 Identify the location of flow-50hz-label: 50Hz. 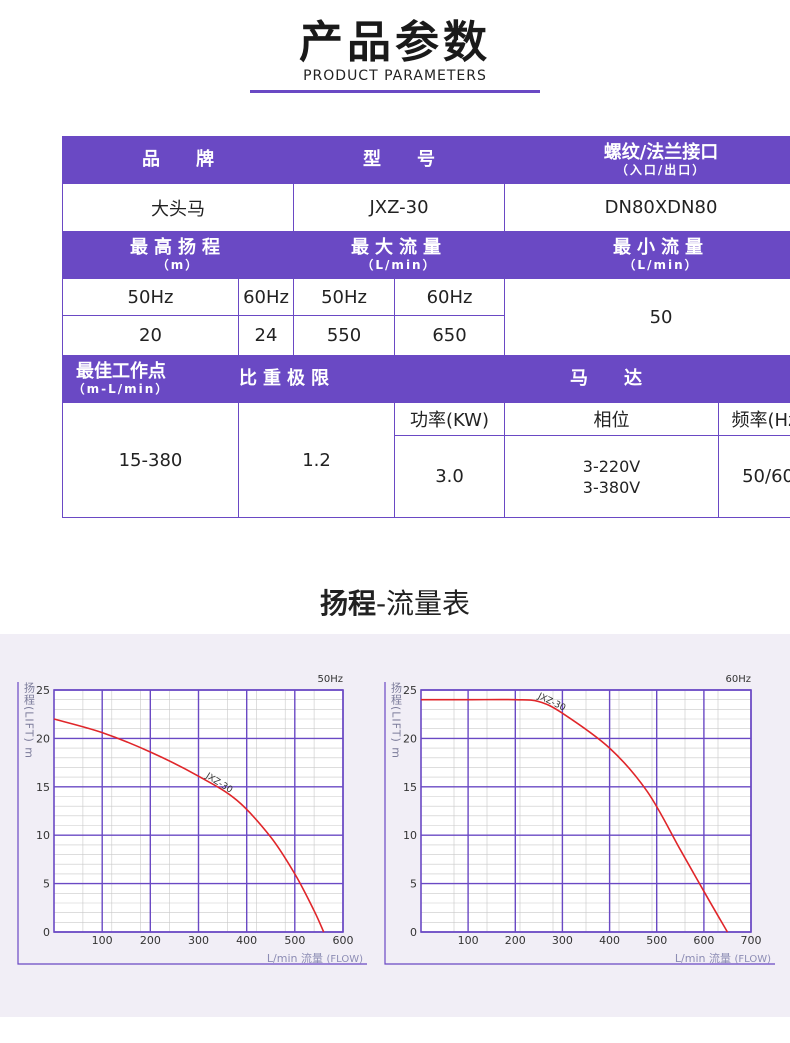
(344, 297).